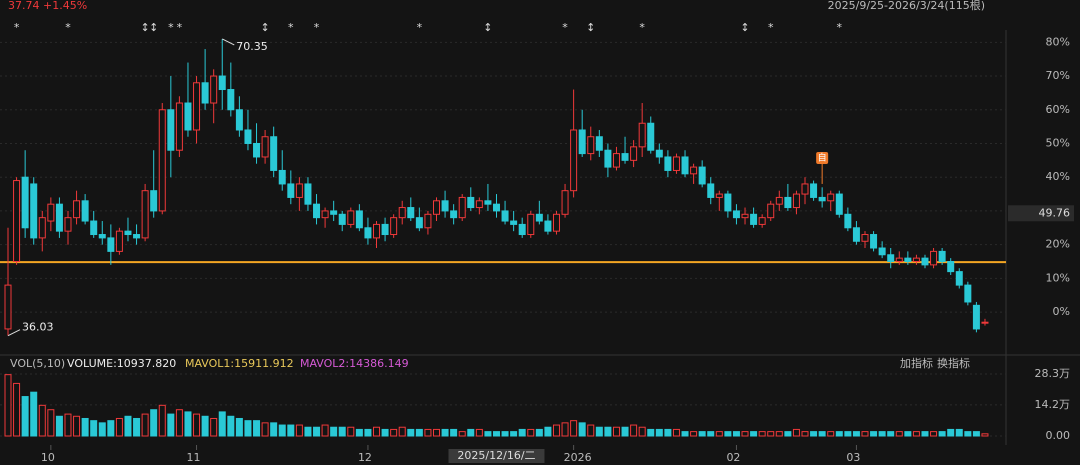 This screenshot has width=1080, height=465. What do you see at coordinates (239, 363) in the screenshot?
I see `vol-mavol1: MAVOL1:15911.912` at bounding box center [239, 363].